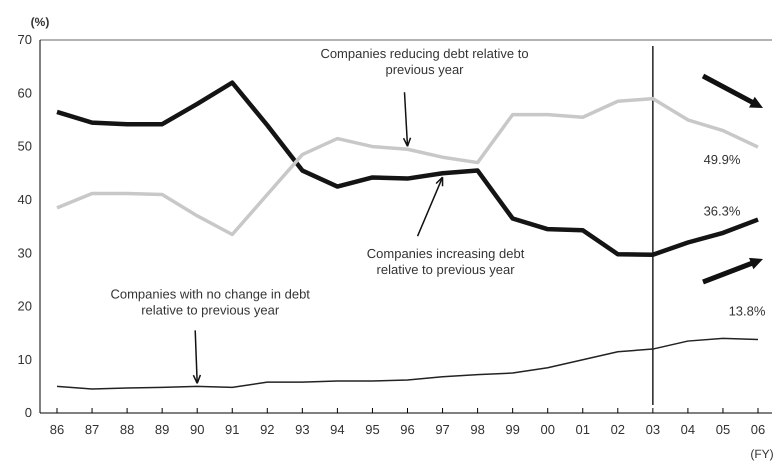 The image size is (774, 461). Describe the element at coordinates (442, 430) in the screenshot. I see `x-tick-label: 97` at that location.